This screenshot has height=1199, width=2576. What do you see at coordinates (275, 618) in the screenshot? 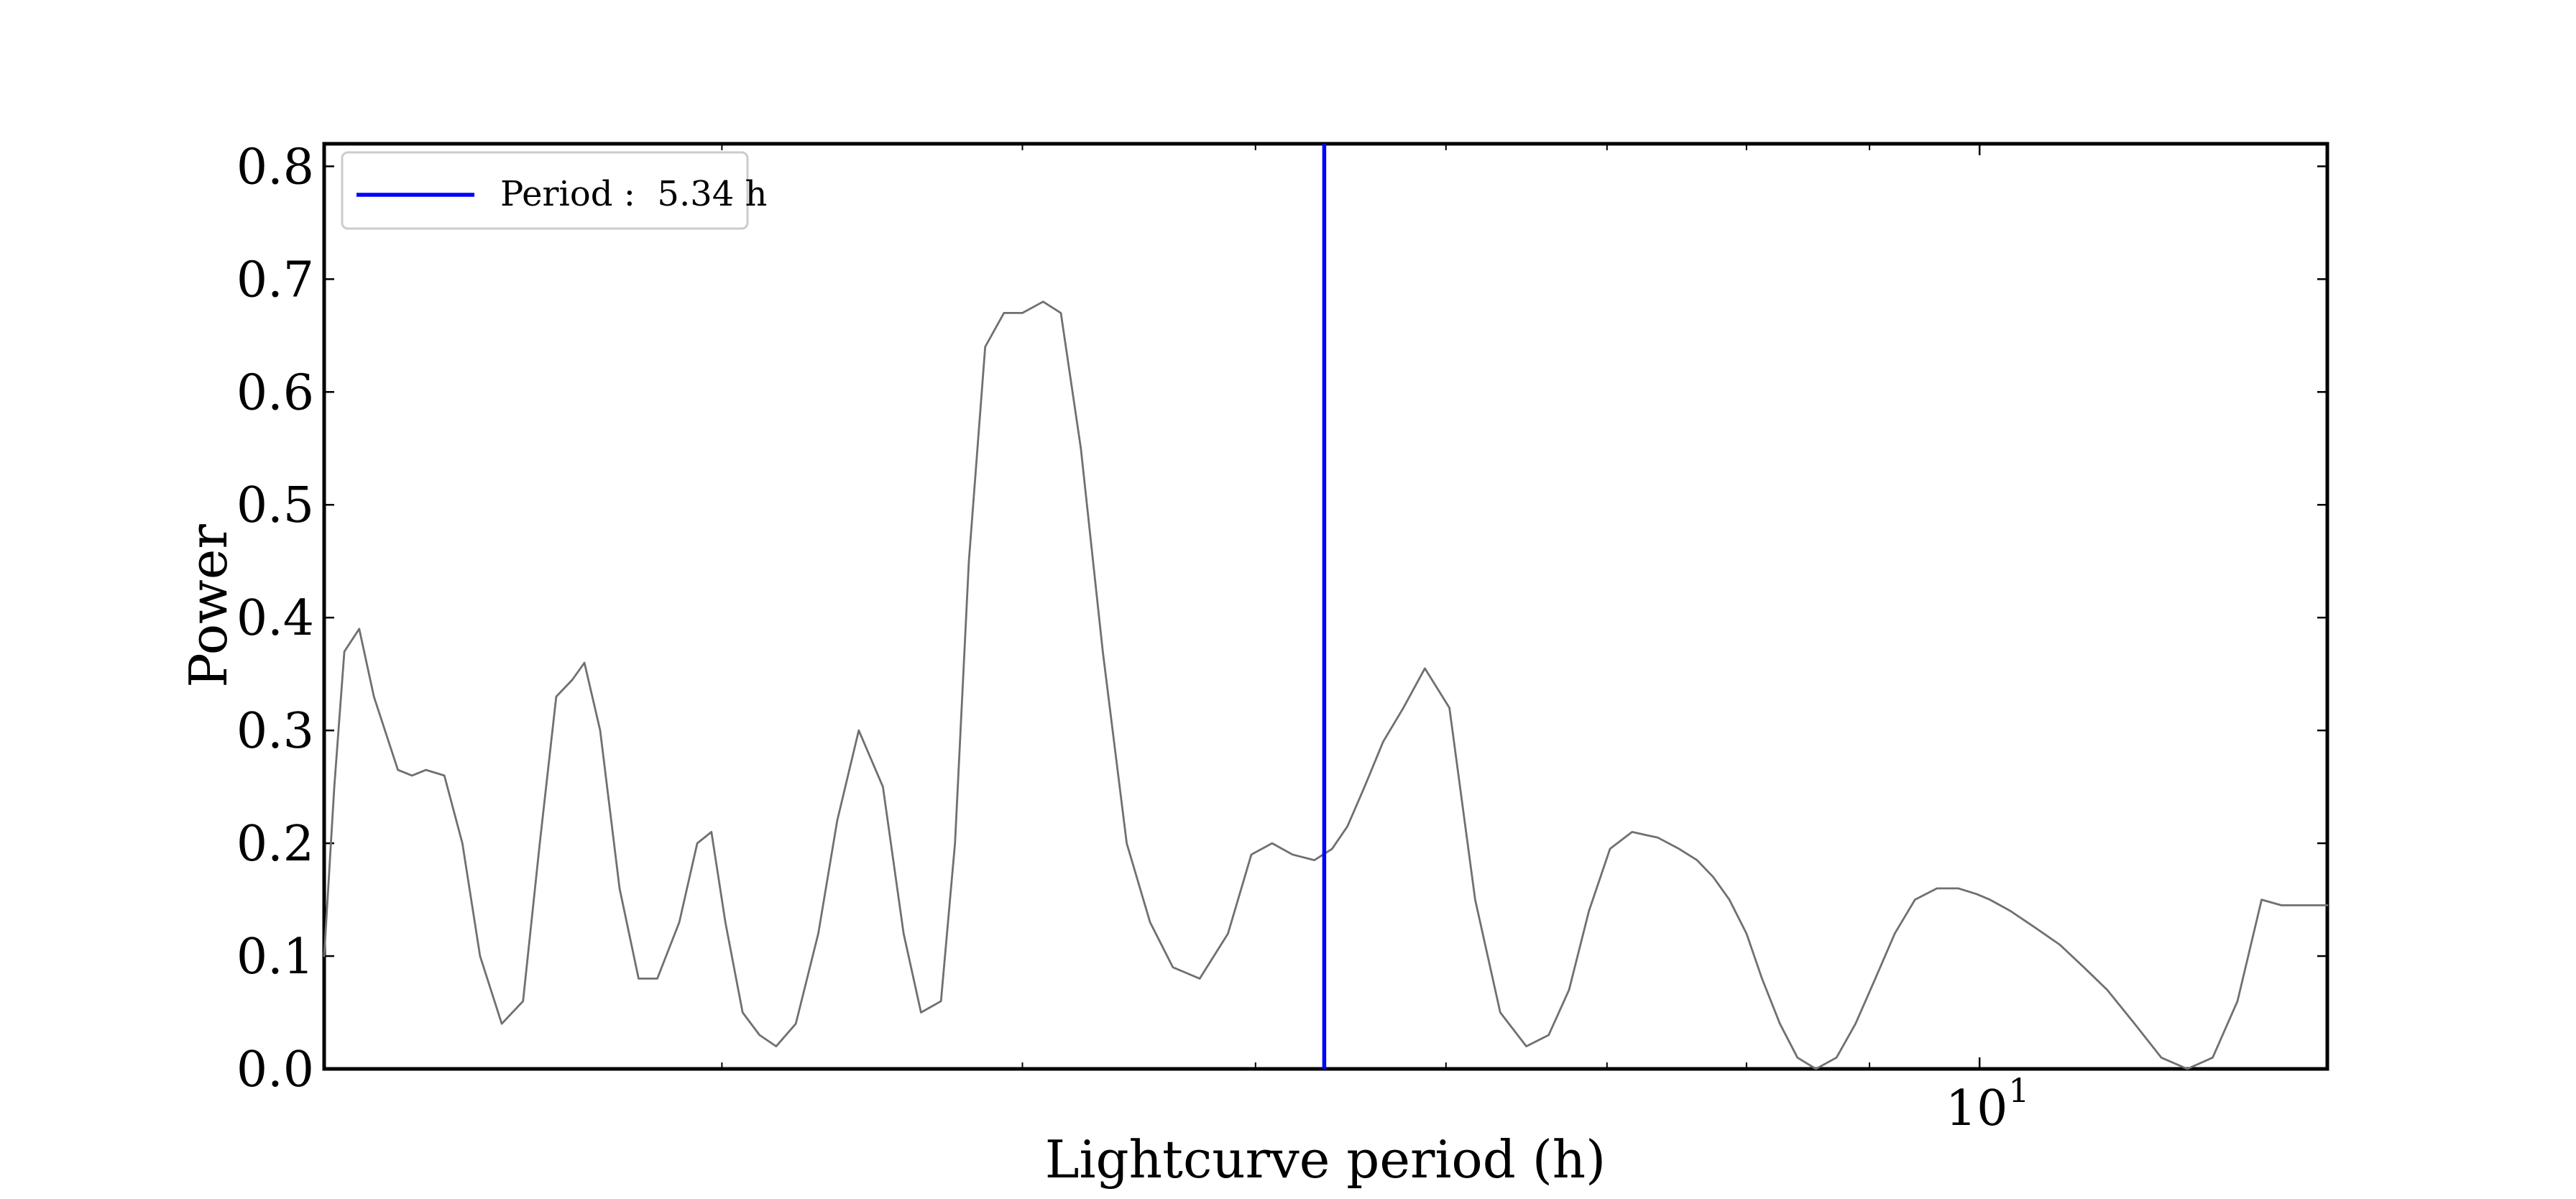
I see `y-tick-label: 0.4` at bounding box center [275, 618].